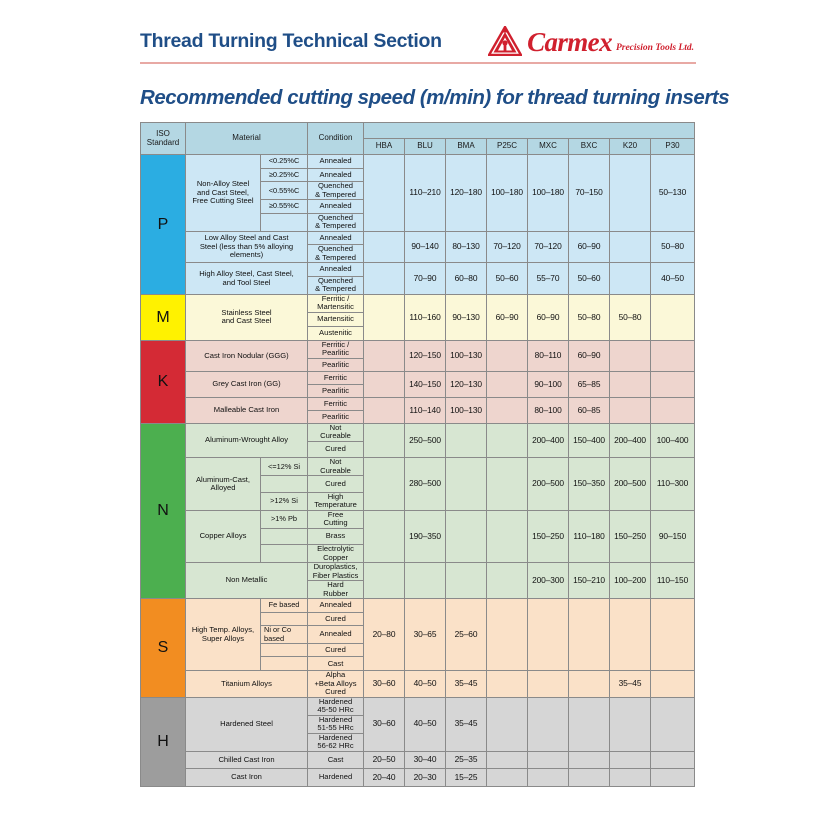 The height and width of the screenshot is (836, 836). Describe the element at coordinates (418, 777) in the screenshot. I see `table-row: Cast Iron Hardened 20–40 20–30 15–25` at that location.